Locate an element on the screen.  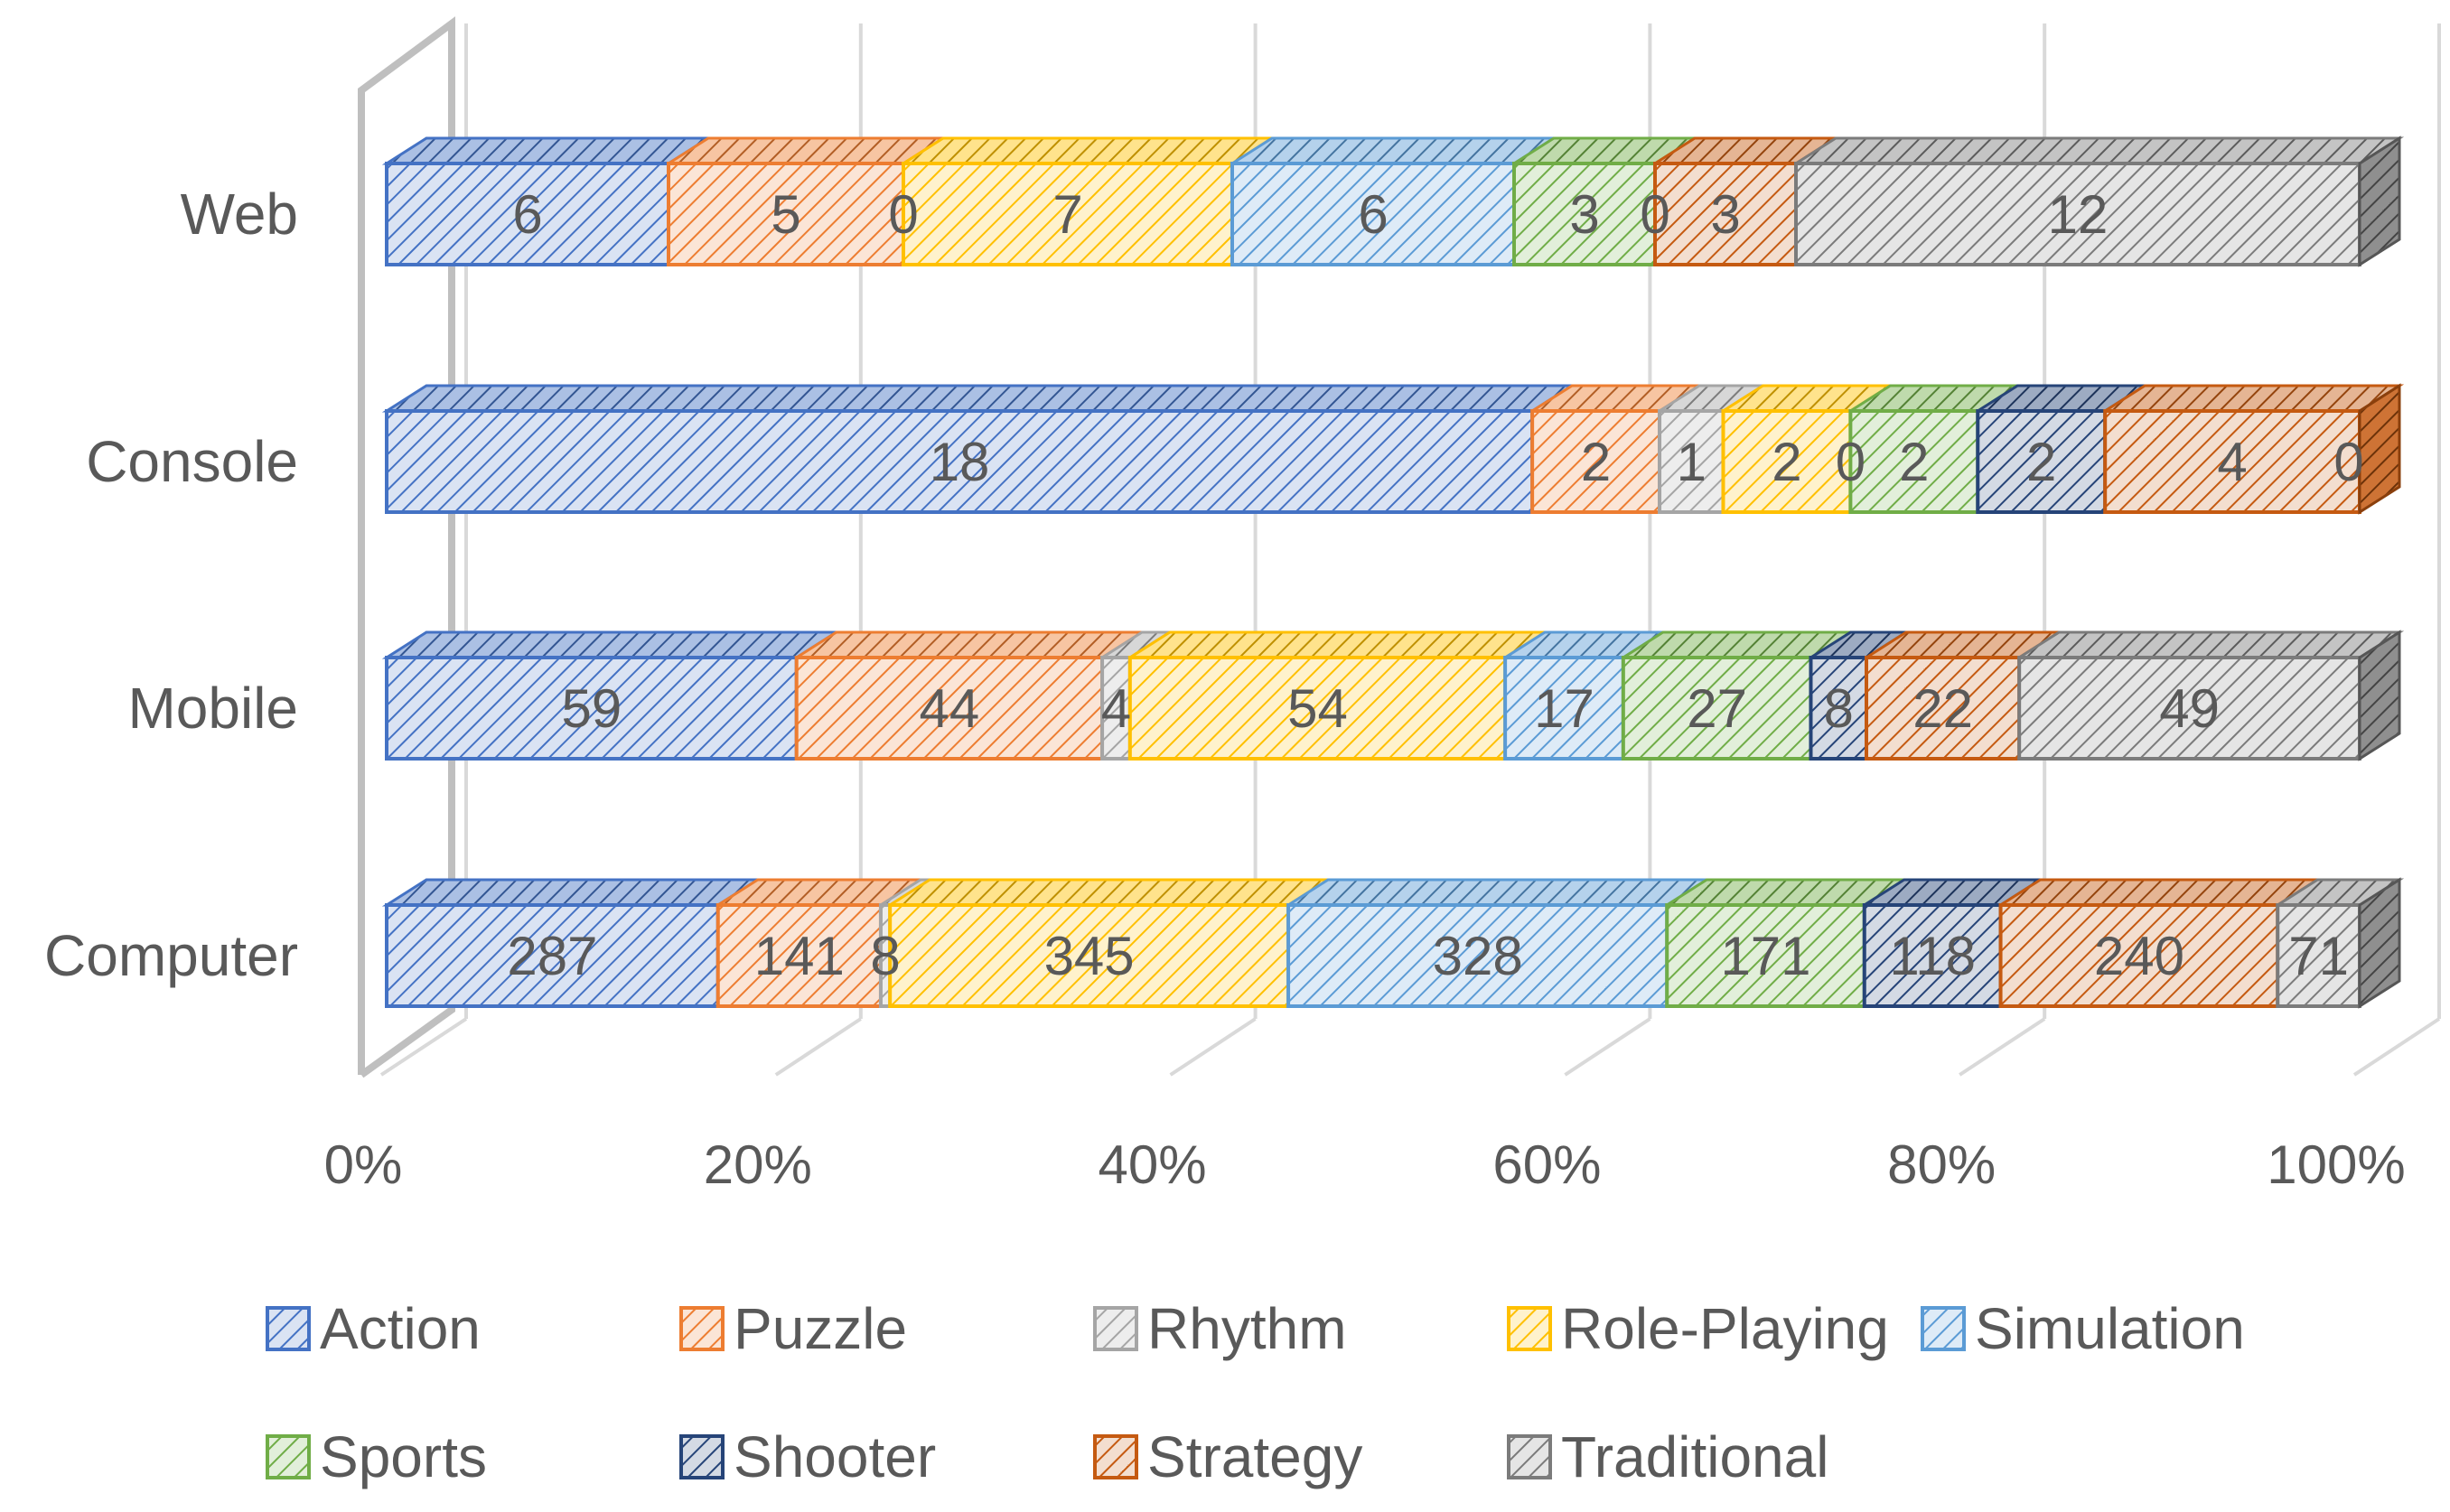
data-label-puzzle-computer: 141 is located at coordinates (799, 956).